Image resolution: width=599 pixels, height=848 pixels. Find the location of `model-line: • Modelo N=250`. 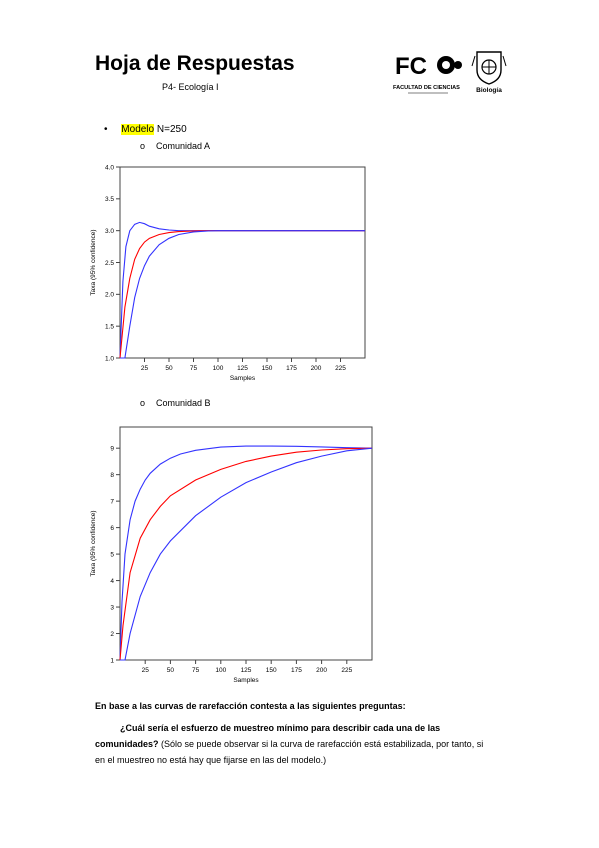

model-line: • Modelo N=250 is located at coordinates (145, 129).